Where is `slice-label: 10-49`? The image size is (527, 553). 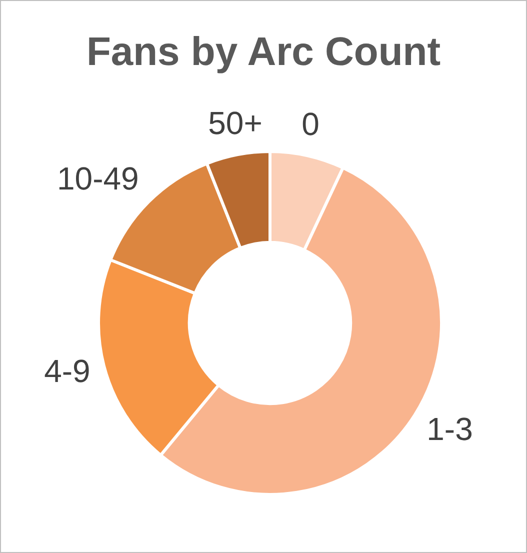
slice-label: 10-49 is located at coordinates (97, 178).